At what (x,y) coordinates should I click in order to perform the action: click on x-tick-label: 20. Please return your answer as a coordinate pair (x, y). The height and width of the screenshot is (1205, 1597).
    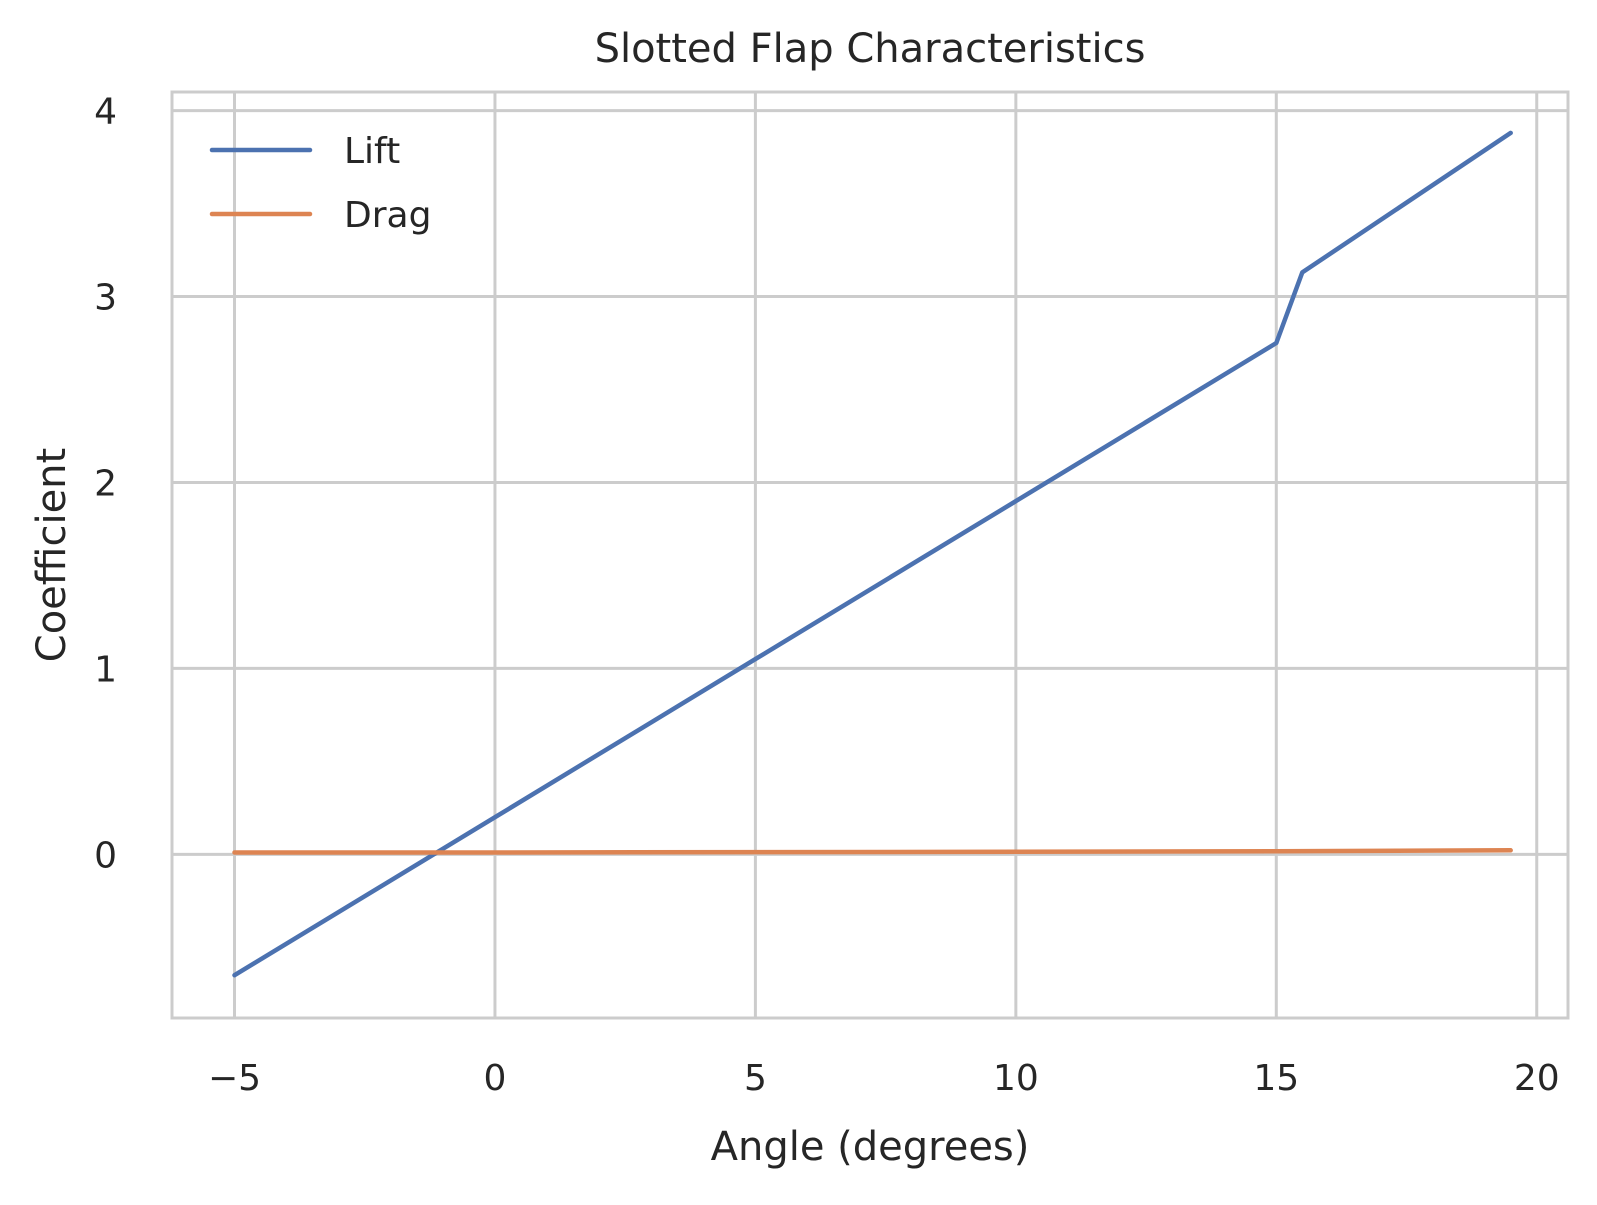
    Looking at the image, I should click on (1537, 1078).